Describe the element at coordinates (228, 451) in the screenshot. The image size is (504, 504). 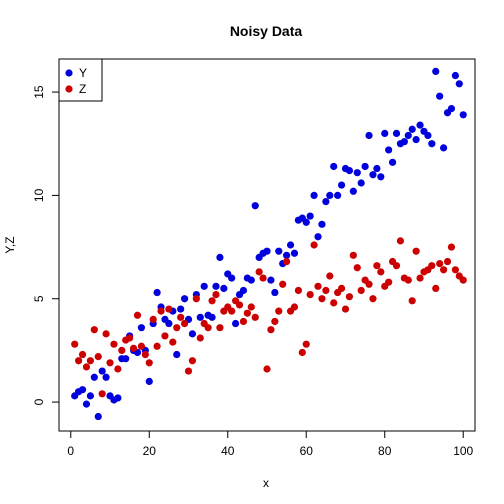
I see `x-tick-label: 40` at that location.